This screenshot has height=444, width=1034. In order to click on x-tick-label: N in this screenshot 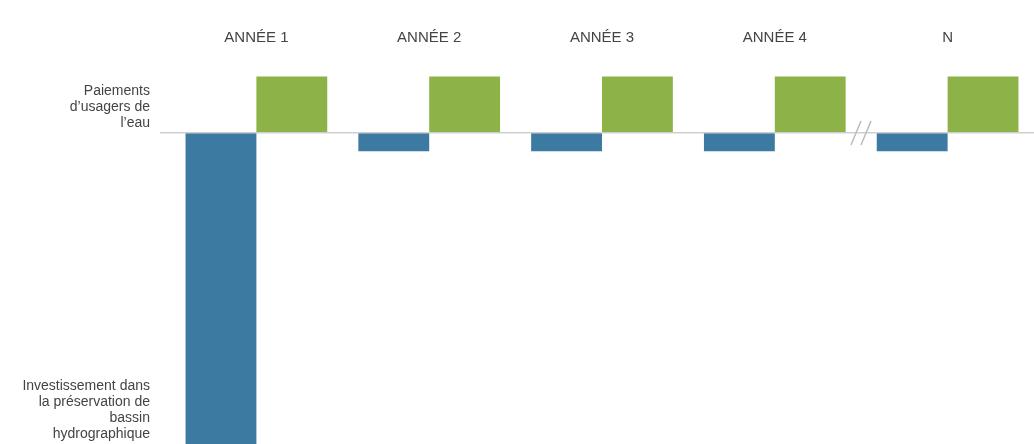, I will do `click(948, 37)`.